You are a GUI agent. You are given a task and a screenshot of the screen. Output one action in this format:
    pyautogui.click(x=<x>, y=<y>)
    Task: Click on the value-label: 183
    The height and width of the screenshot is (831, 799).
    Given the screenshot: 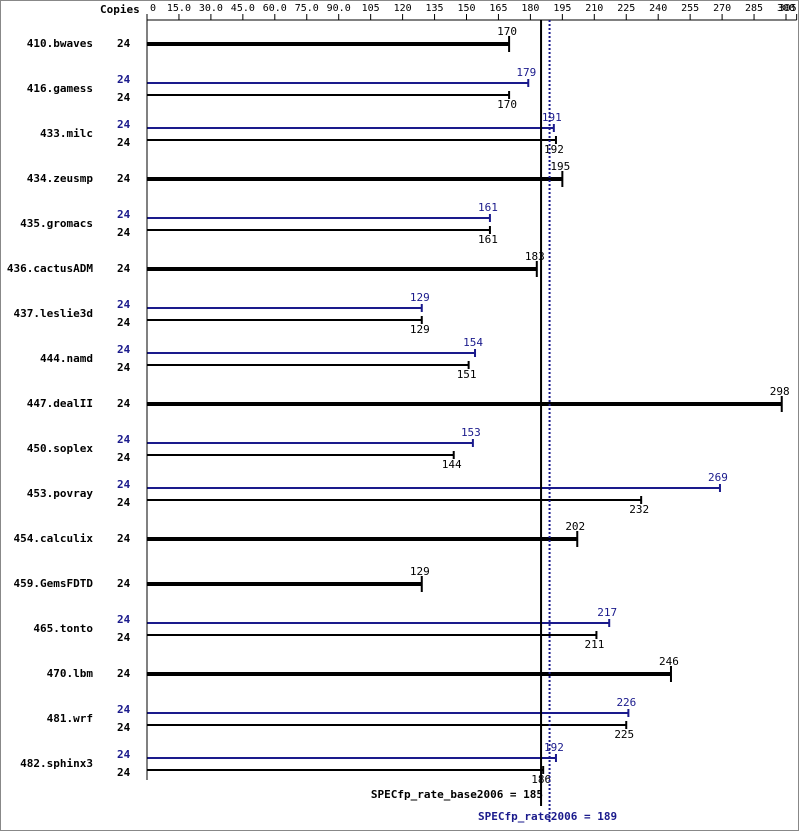 What is the action you would take?
    pyautogui.click(x=535, y=256)
    